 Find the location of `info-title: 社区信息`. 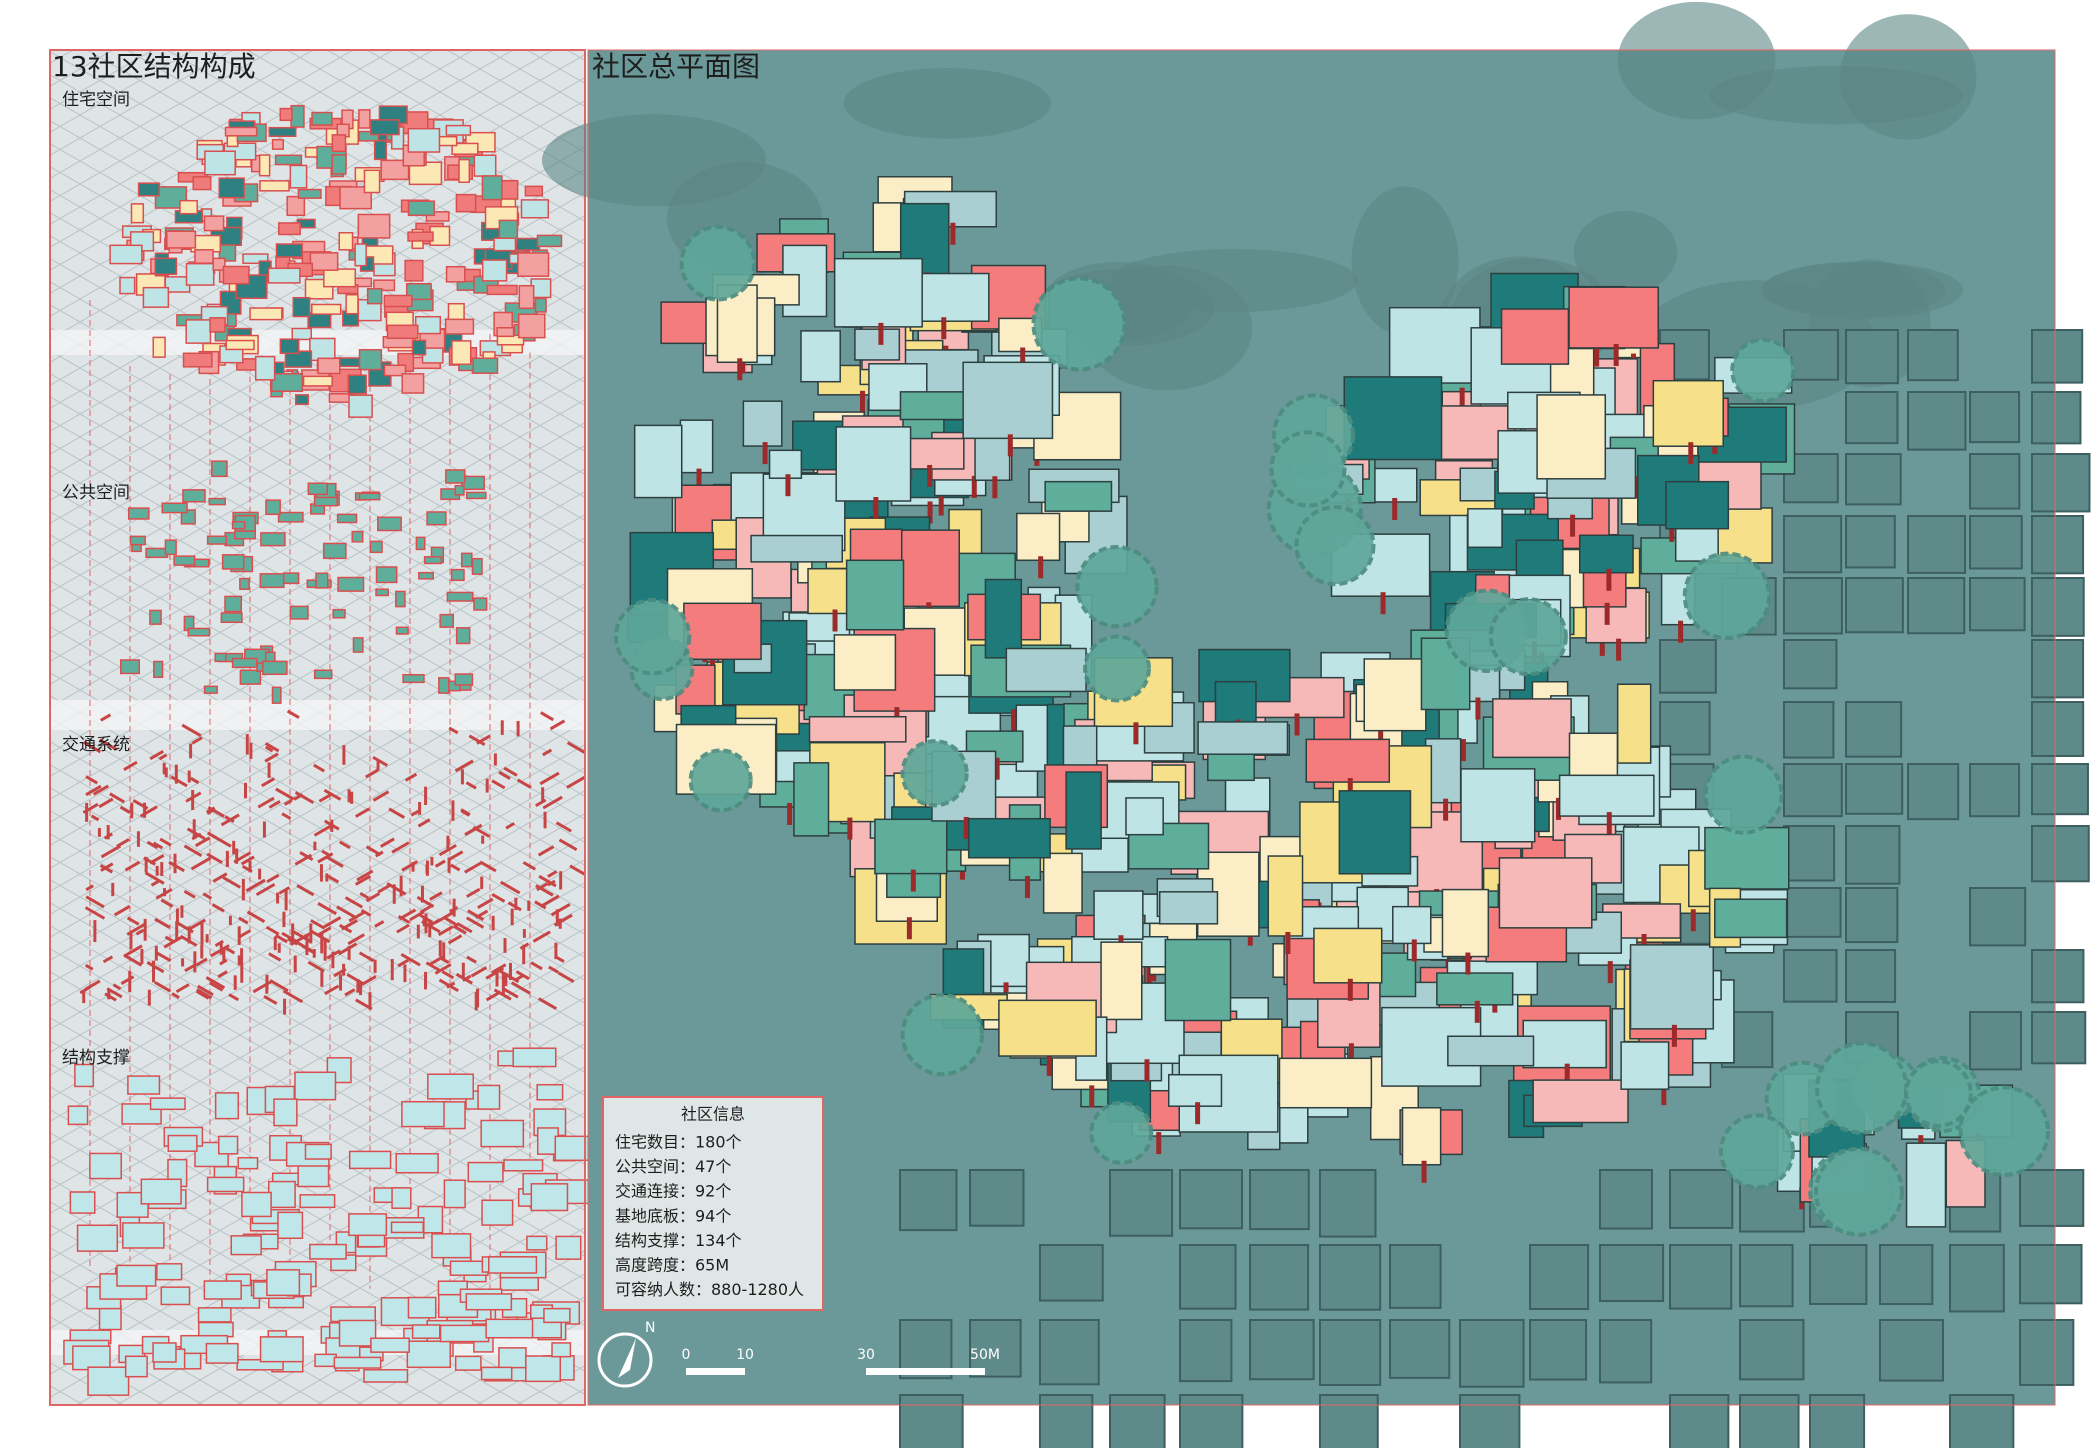

info-title: 社区信息 is located at coordinates (713, 1114).